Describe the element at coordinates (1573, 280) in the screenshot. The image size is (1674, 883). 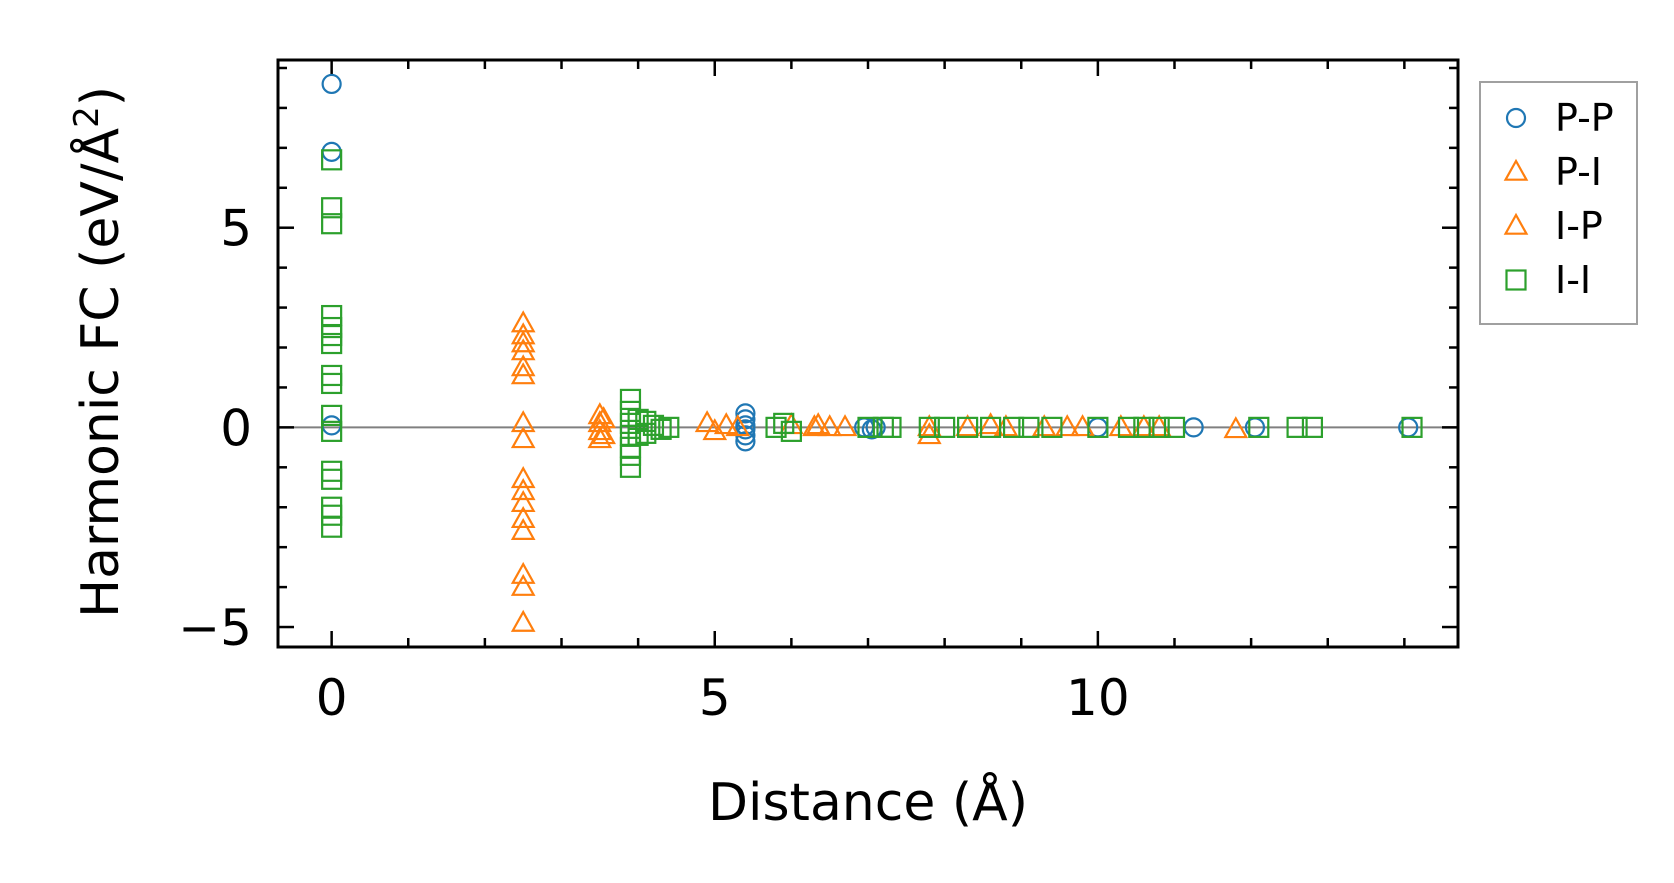
I see `legend-label-i-i: I-I` at that location.